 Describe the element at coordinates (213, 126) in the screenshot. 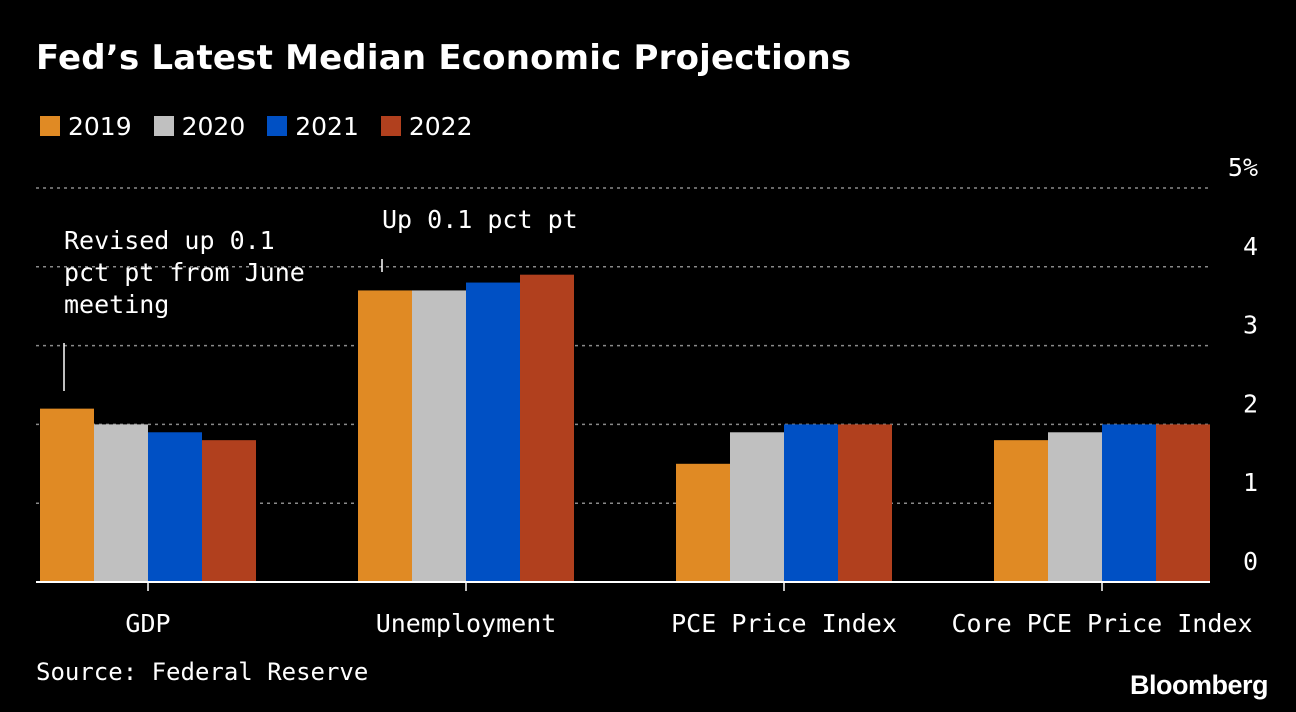

I see `legend-label: 2020` at that location.